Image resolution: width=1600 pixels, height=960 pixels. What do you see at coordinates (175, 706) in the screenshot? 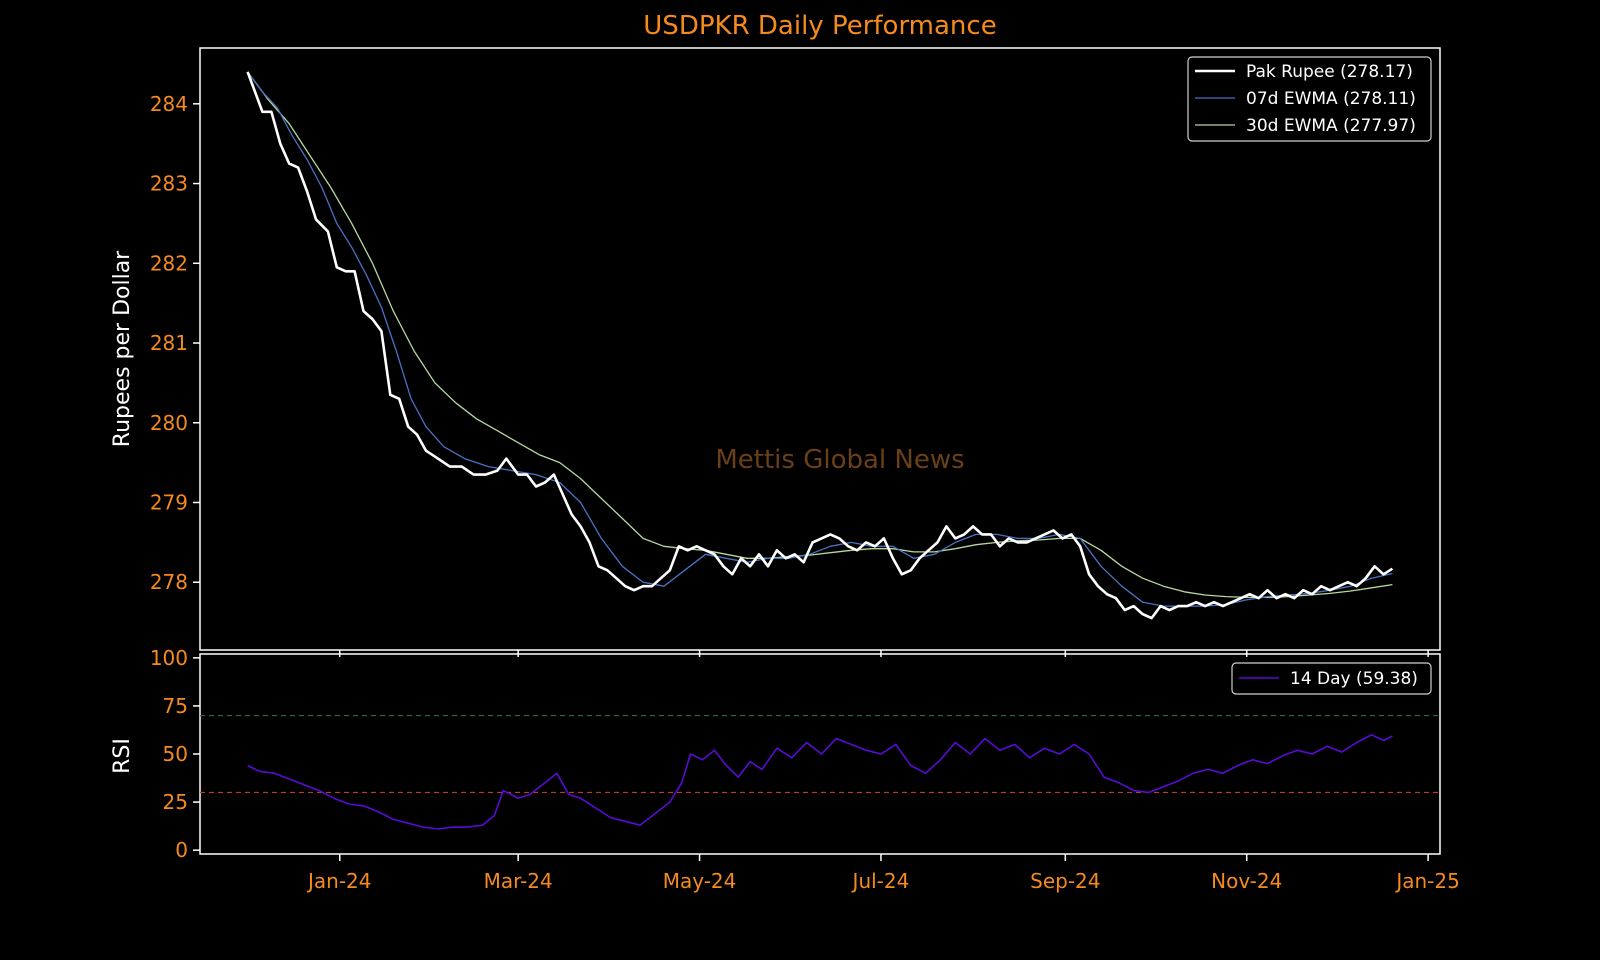
I see `rsi-y-tick-label: 75` at bounding box center [175, 706].